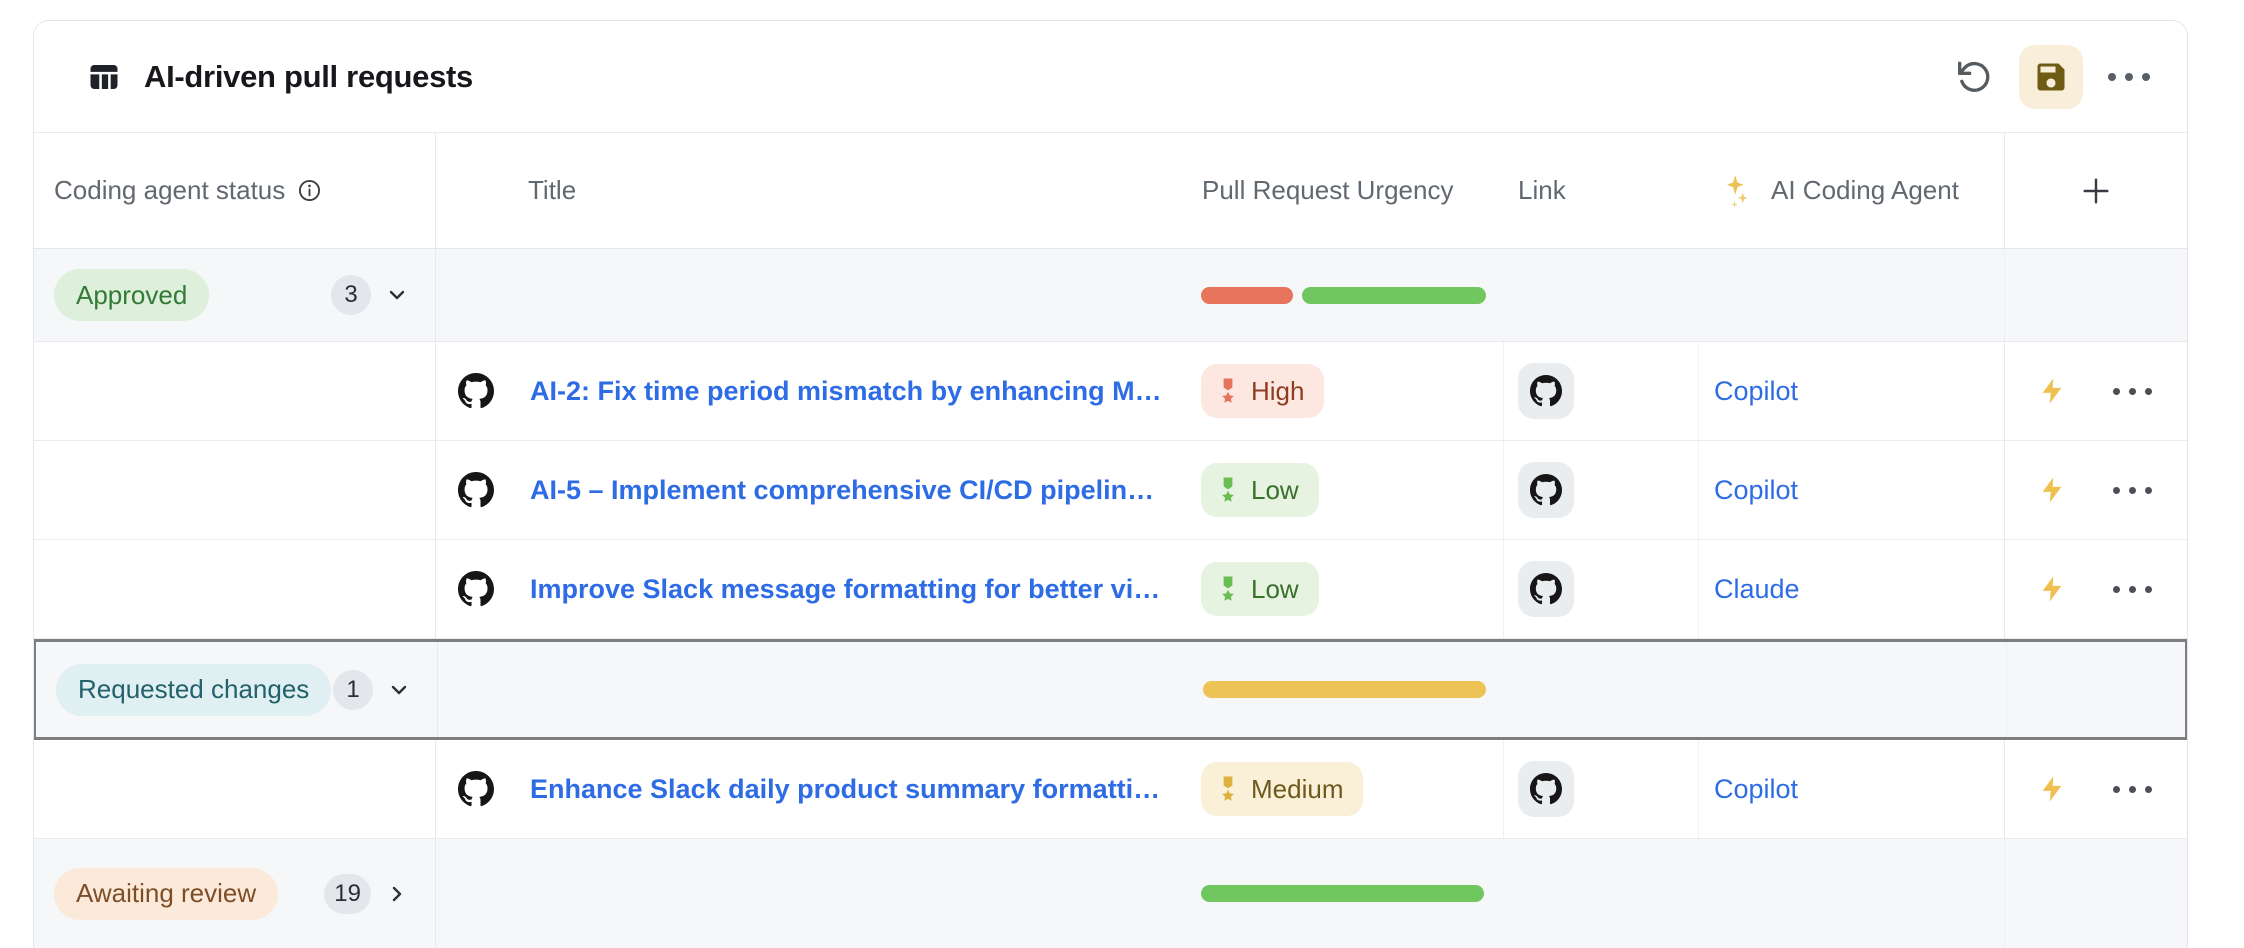 Image resolution: width=2244 pixels, height=948 pixels. I want to click on column-header-link: Link, so click(1601, 190).